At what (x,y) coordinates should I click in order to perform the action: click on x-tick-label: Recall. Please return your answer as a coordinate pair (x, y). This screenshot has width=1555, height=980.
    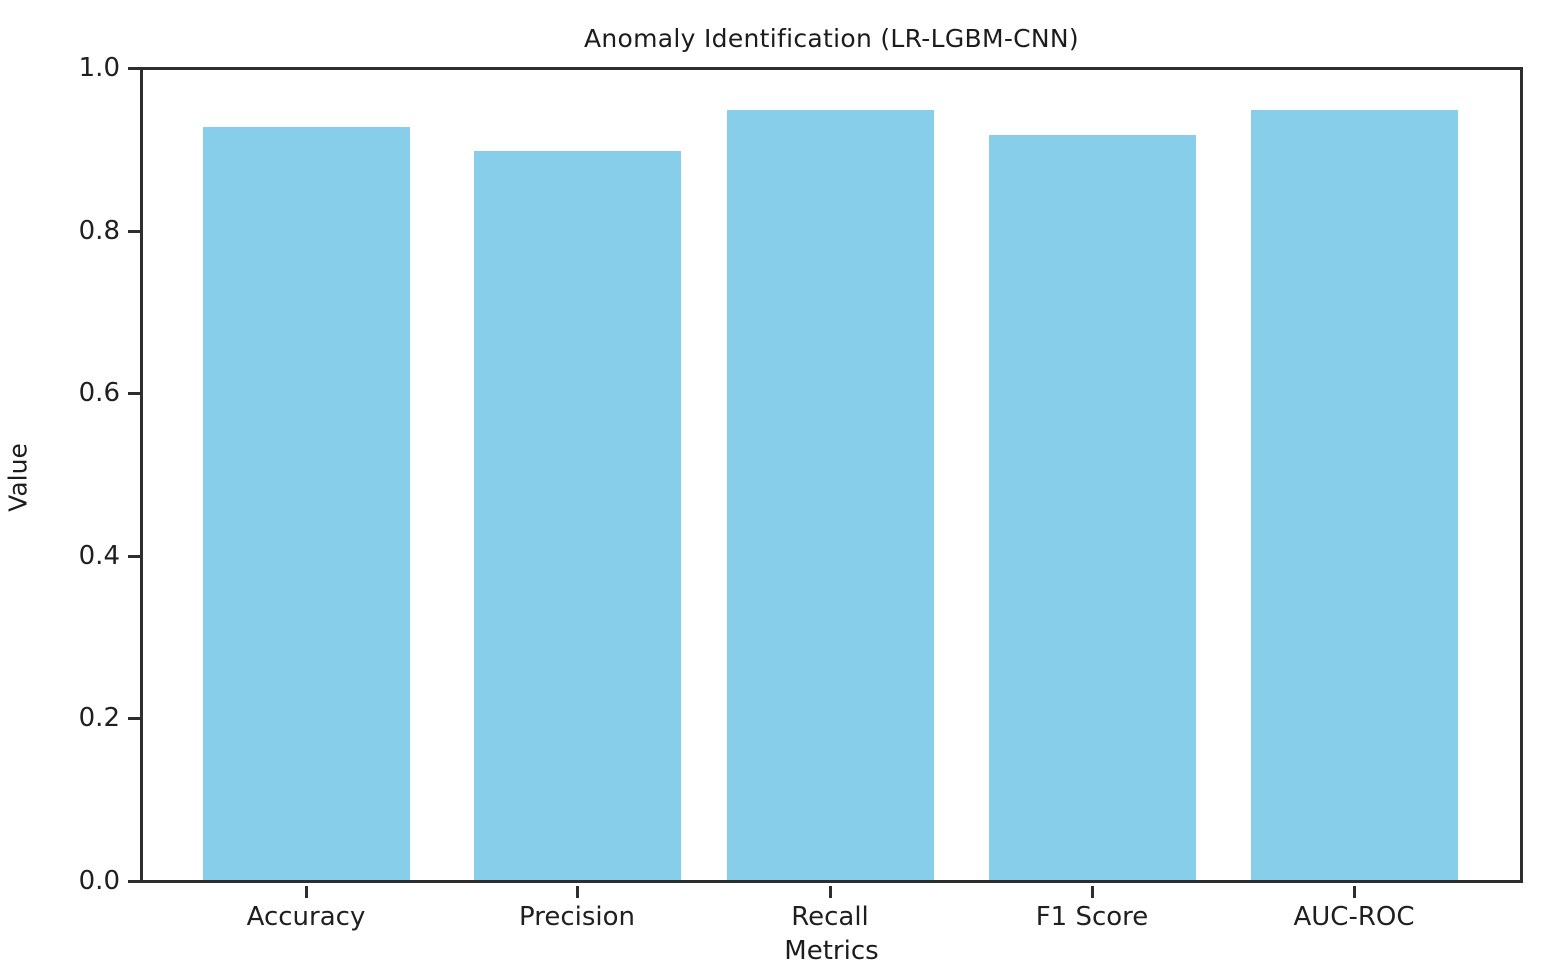
    Looking at the image, I should click on (830, 917).